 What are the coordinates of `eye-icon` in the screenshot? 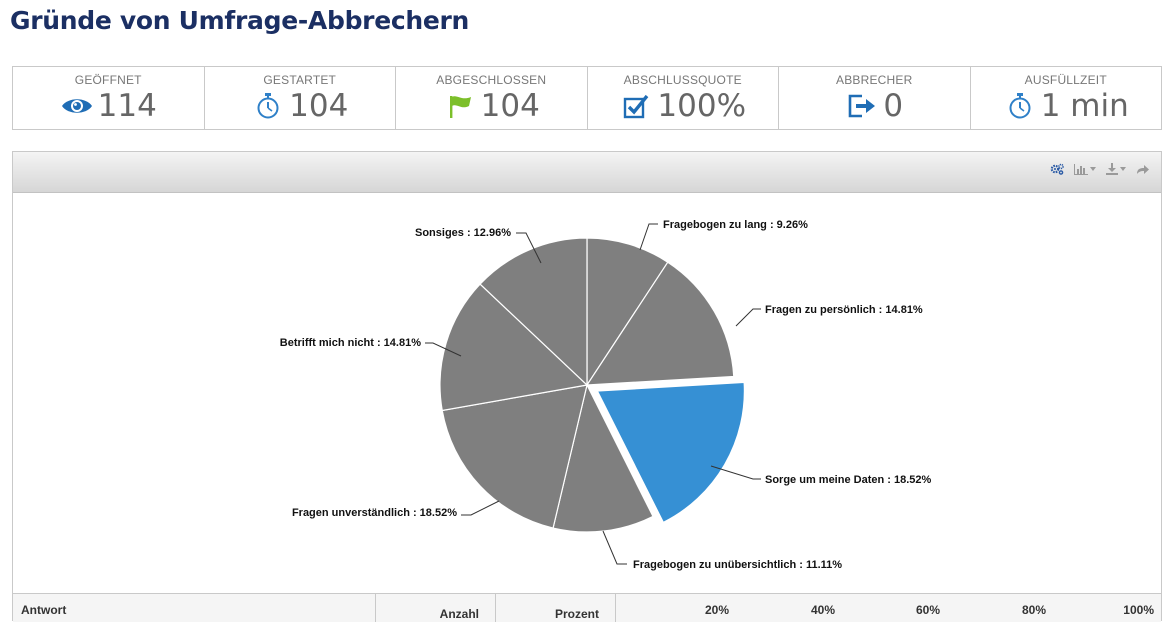 It's located at (77, 106).